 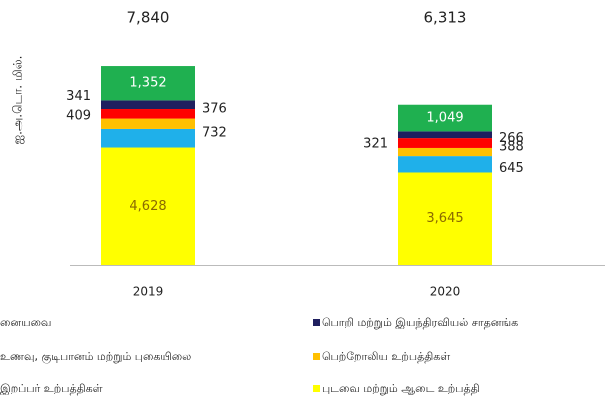 I want to click on value-label: 3,645, so click(x=444, y=218).